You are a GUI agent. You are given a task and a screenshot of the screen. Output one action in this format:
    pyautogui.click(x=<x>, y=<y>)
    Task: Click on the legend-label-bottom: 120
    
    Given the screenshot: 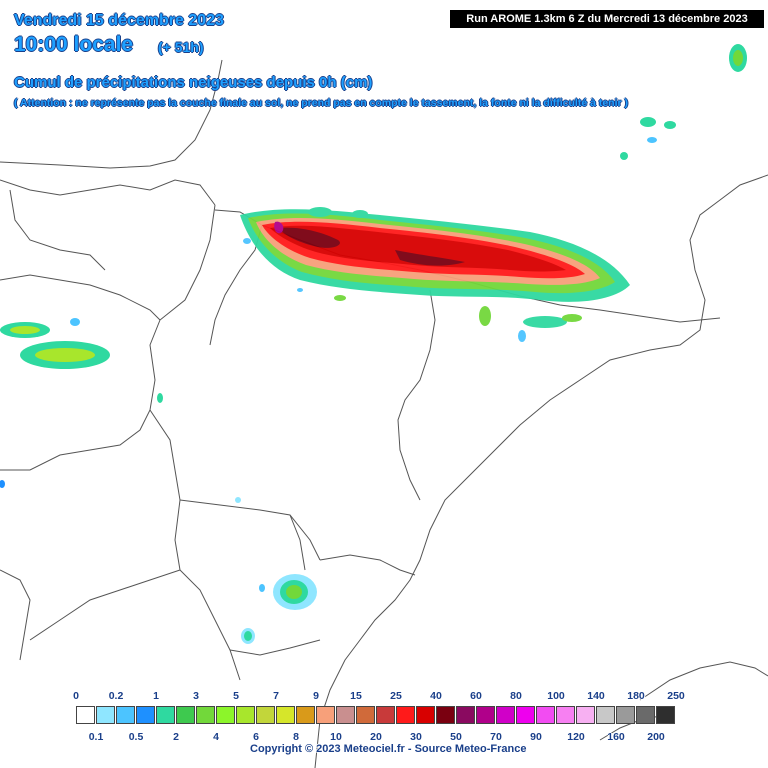 What is the action you would take?
    pyautogui.click(x=576, y=737)
    